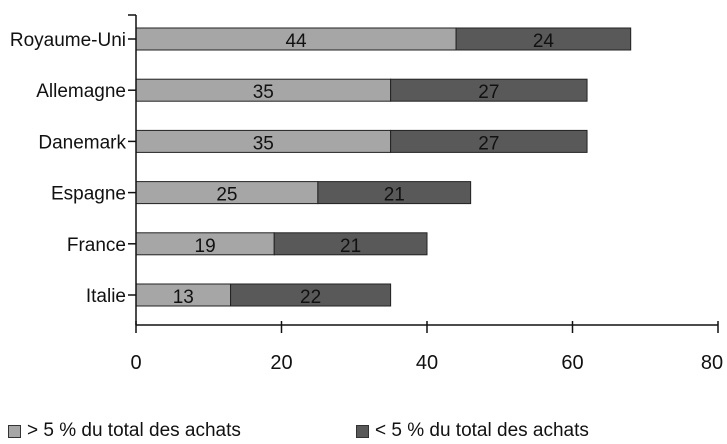 The height and width of the screenshot is (444, 727). What do you see at coordinates (544, 41) in the screenshot?
I see `data-label-royaume-uni-series-2: 24` at bounding box center [544, 41].